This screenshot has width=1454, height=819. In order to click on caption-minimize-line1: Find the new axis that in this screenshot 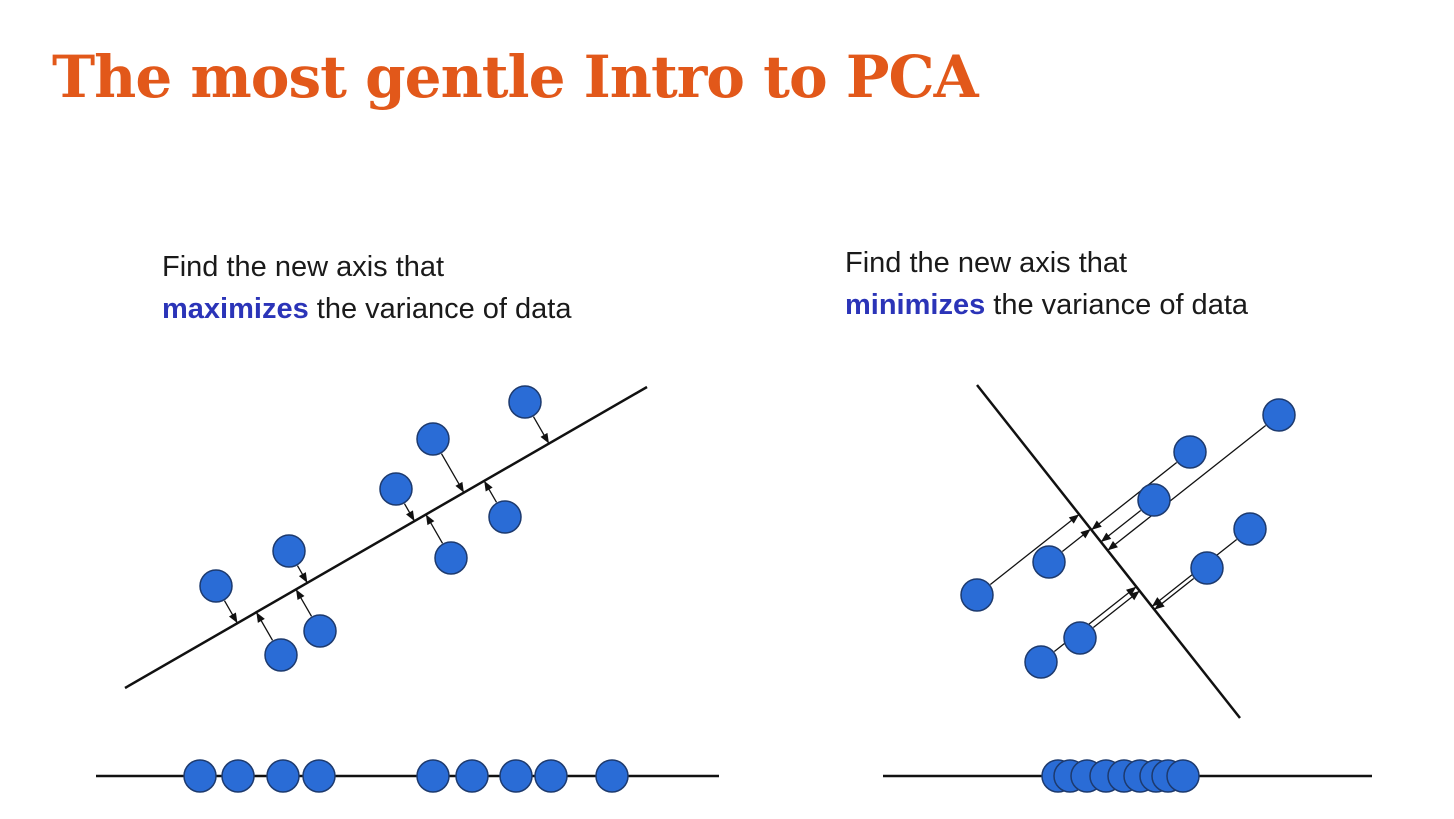, I will do `click(986, 263)`.